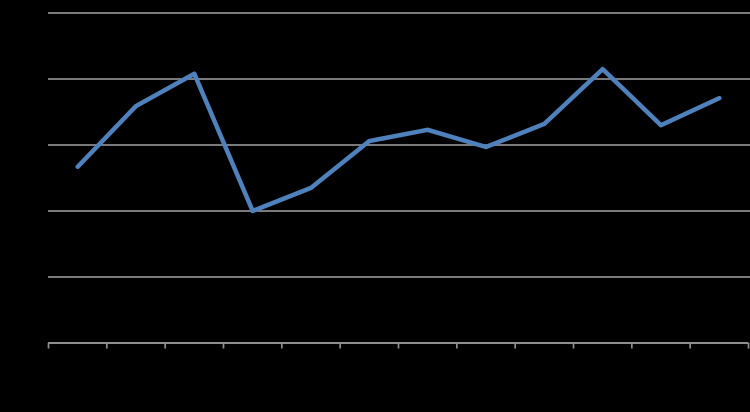 Image resolution: width=750 pixels, height=412 pixels. What do you see at coordinates (398, 346) in the screenshot?
I see `x-axis-ticks` at bounding box center [398, 346].